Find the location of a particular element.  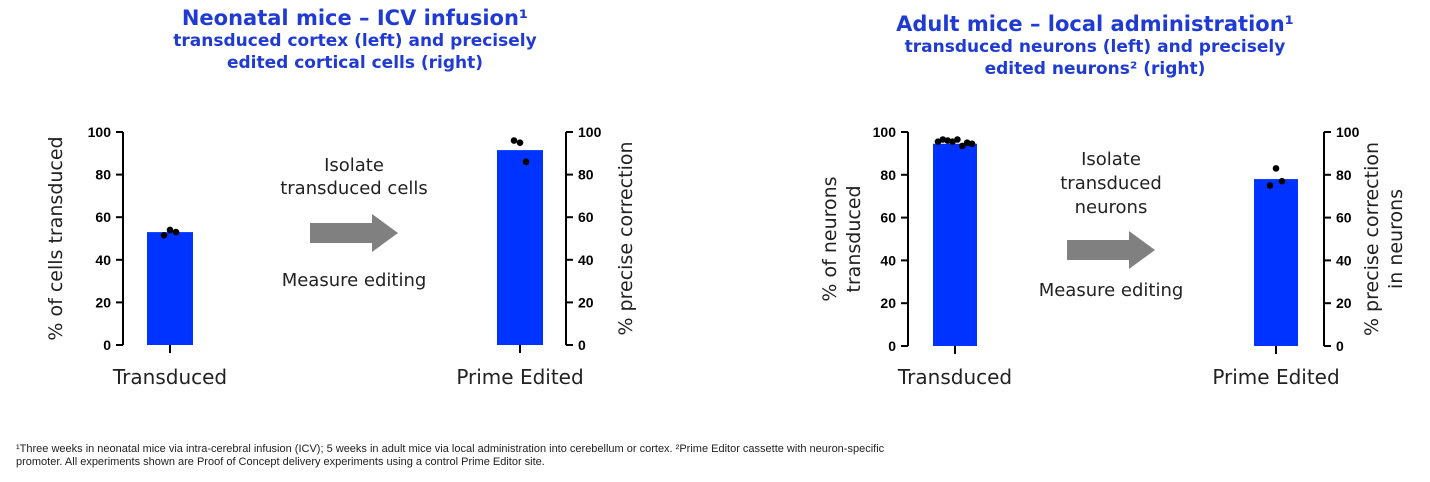

arrow-label-transduced-cells: transduced cells is located at coordinates (354, 188).